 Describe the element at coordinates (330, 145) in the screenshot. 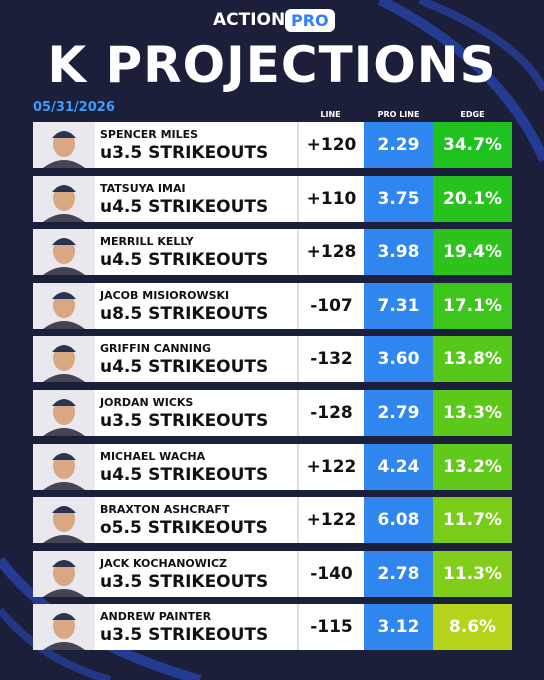

I see `line: +120` at that location.